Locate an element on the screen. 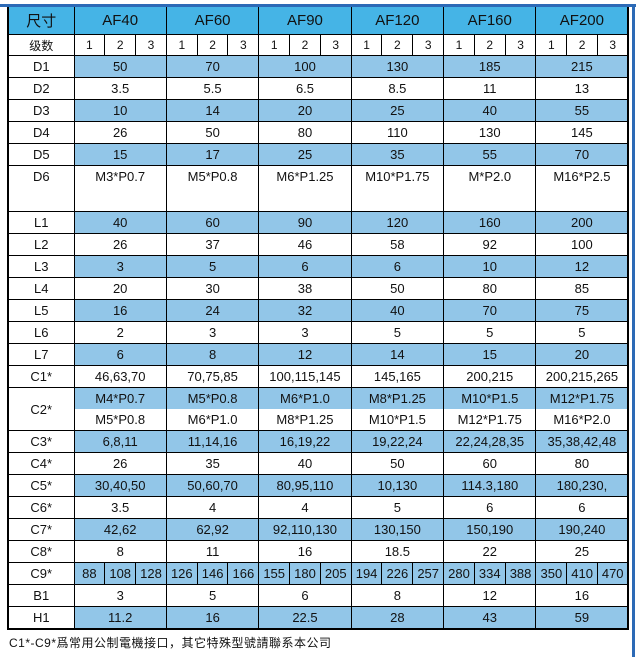 The height and width of the screenshot is (657, 636). value-cell: 180,230, is located at coordinates (582, 485).